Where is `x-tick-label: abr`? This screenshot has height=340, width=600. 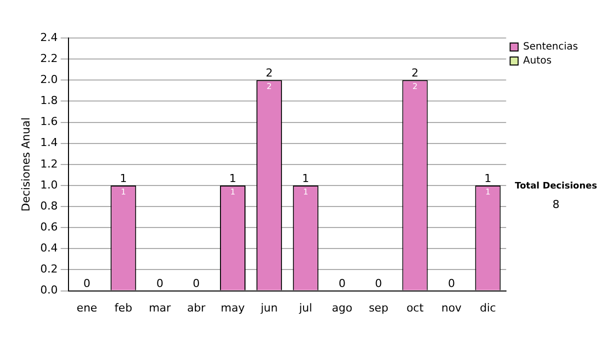
x-tick-label: abr is located at coordinates (196, 307).